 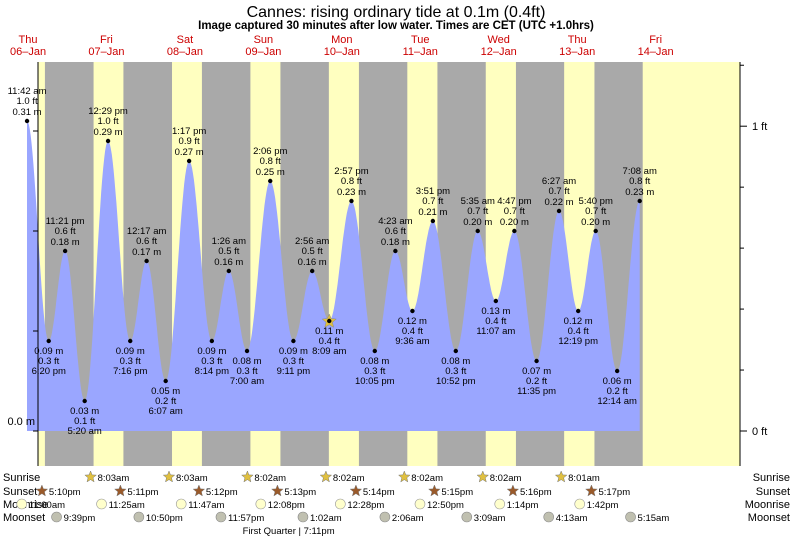 What do you see at coordinates (536, 391) in the screenshot?
I see `low-tide-time: 11:35 pm` at bounding box center [536, 391].